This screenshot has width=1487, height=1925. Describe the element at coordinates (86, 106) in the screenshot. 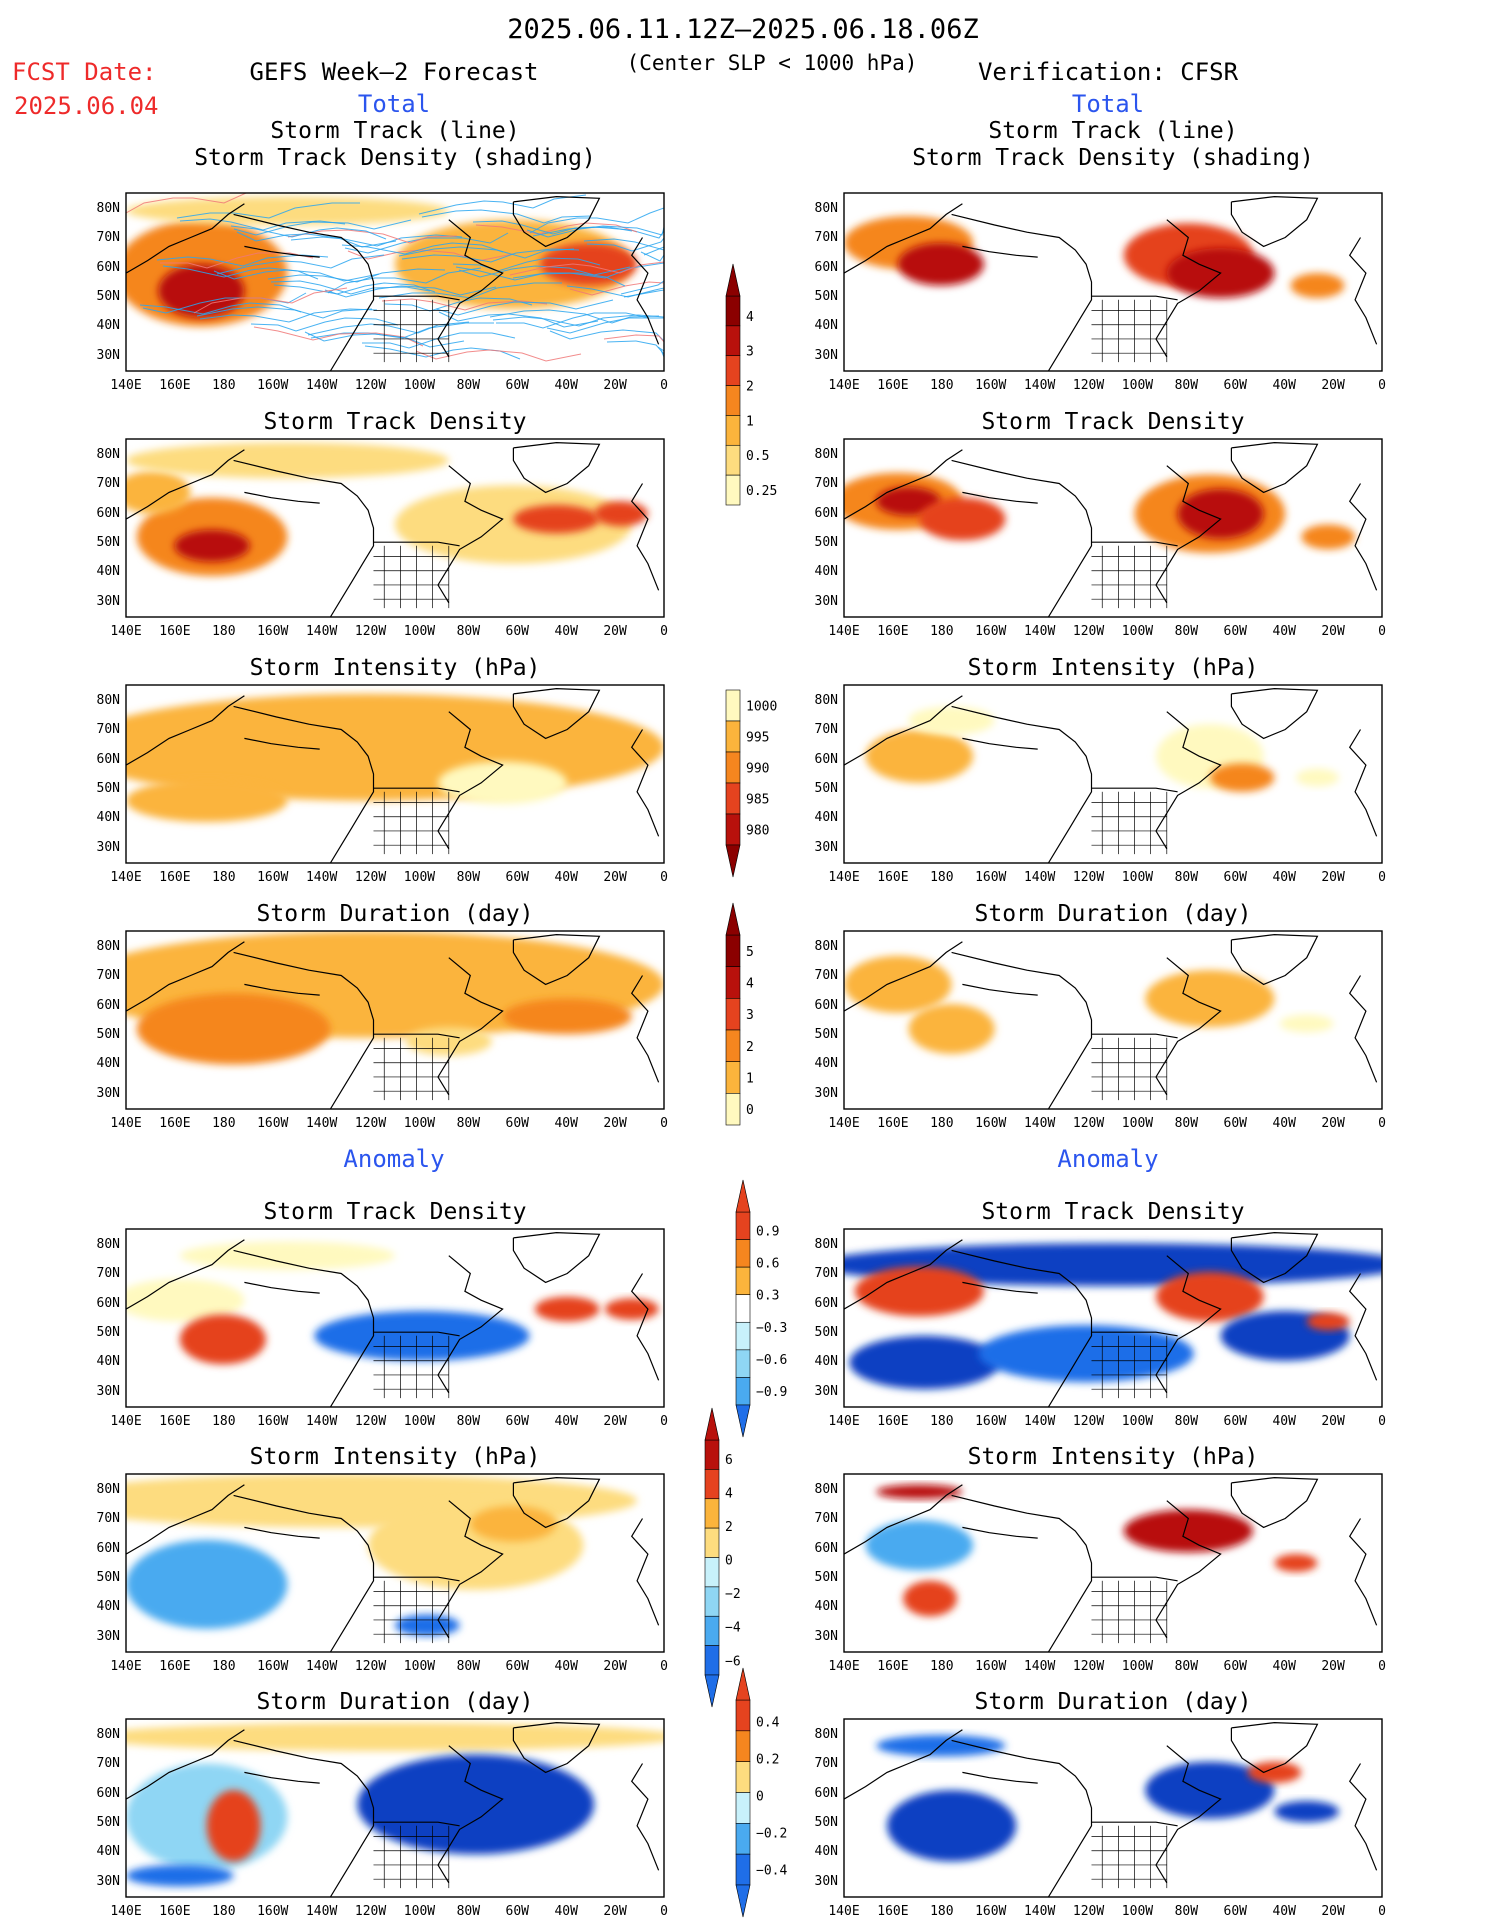

I see `fcst-date: 2025.06.04` at that location.